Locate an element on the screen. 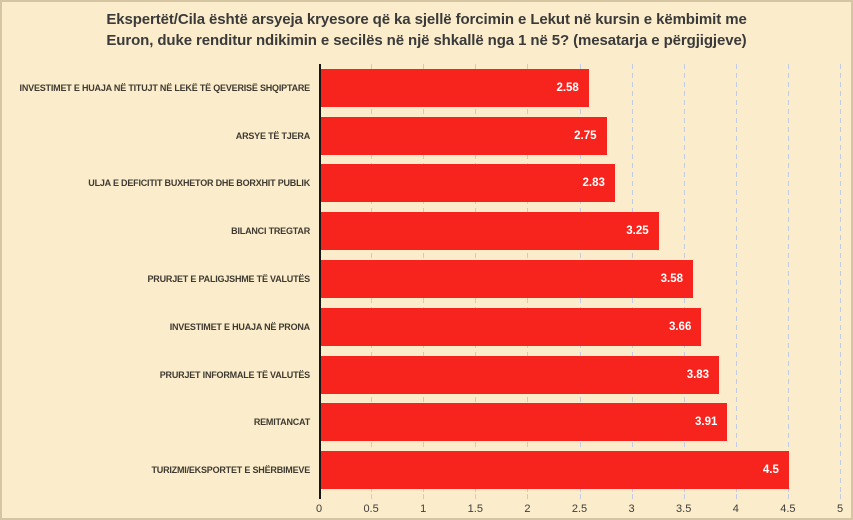  category-label: PRURJET E PALIGJSHME TË VALUTËS is located at coordinates (229, 278).